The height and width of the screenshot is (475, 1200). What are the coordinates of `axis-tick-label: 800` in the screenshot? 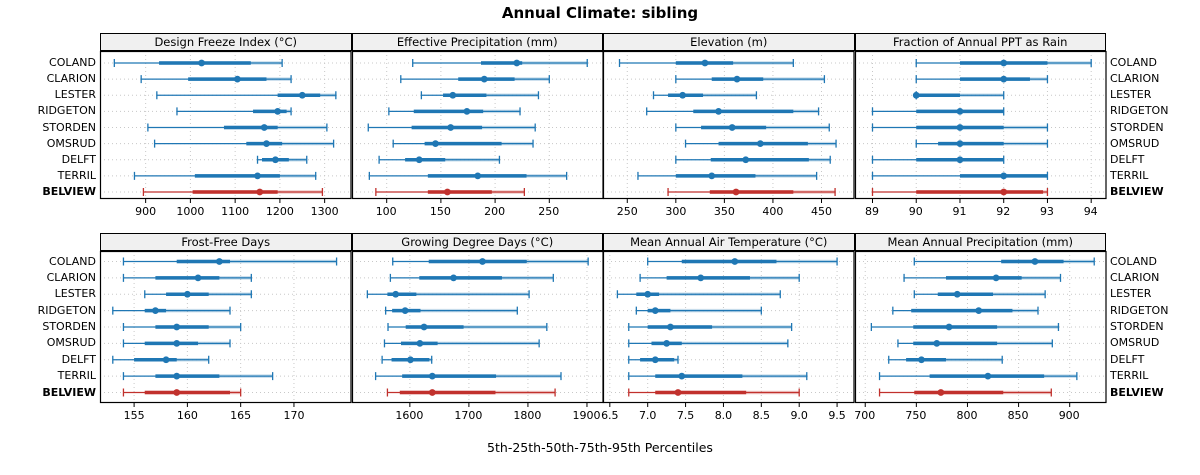 It's located at (967, 415).